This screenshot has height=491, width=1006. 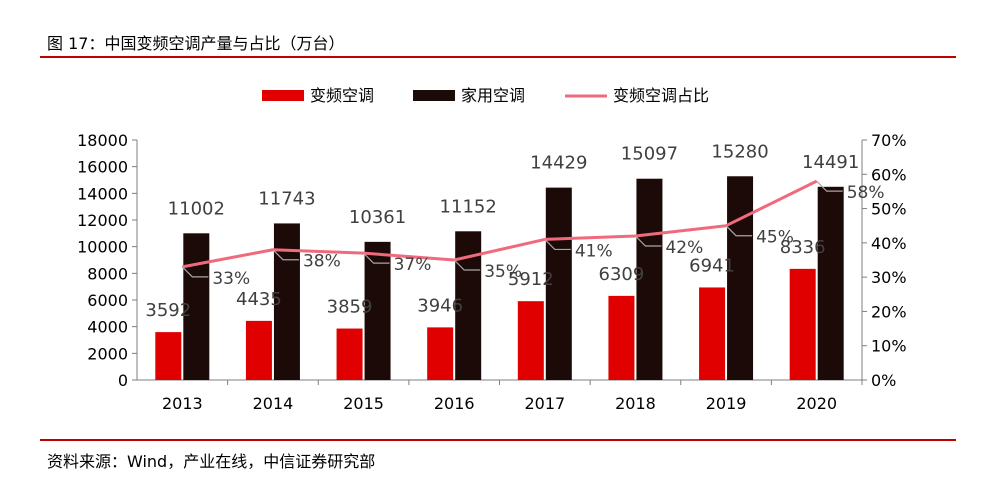 I want to click on bar-value-label-household: 11152, so click(x=468, y=206).